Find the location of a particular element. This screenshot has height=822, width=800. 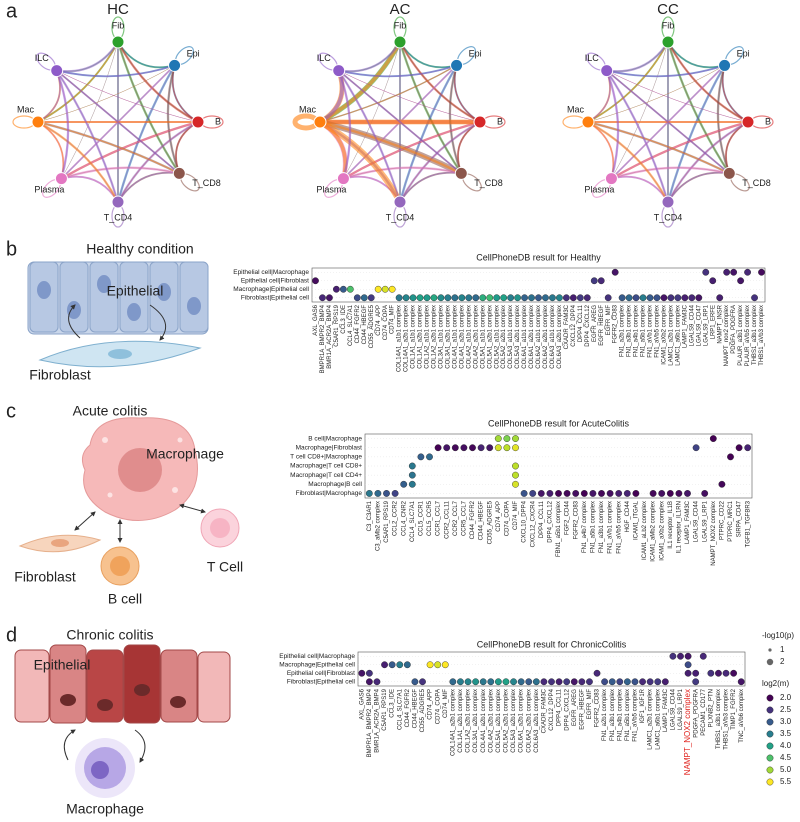

column-label: CD74_COPA is located at coordinates (386, 322).